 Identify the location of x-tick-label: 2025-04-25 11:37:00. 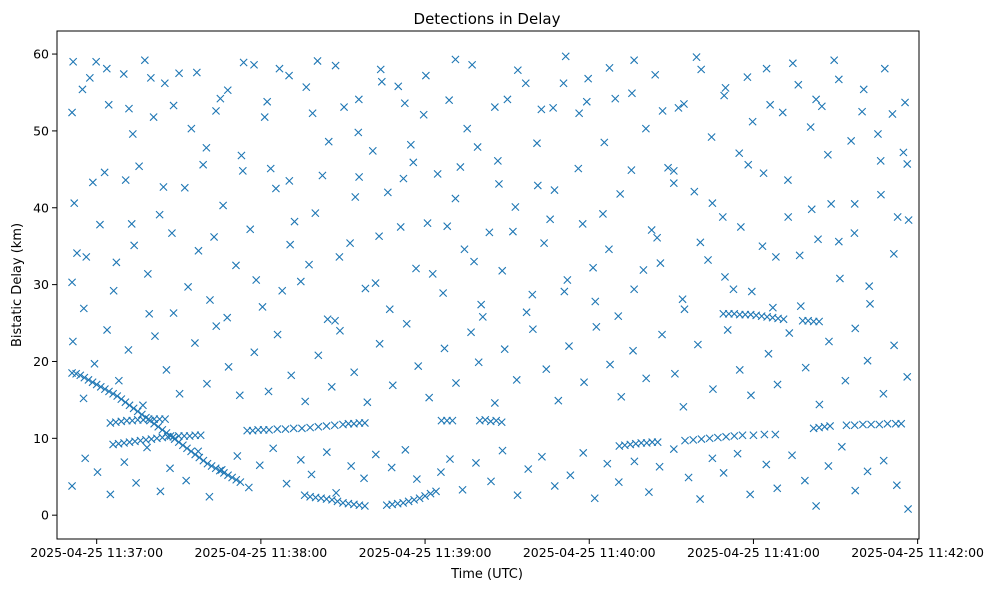
(96, 552).